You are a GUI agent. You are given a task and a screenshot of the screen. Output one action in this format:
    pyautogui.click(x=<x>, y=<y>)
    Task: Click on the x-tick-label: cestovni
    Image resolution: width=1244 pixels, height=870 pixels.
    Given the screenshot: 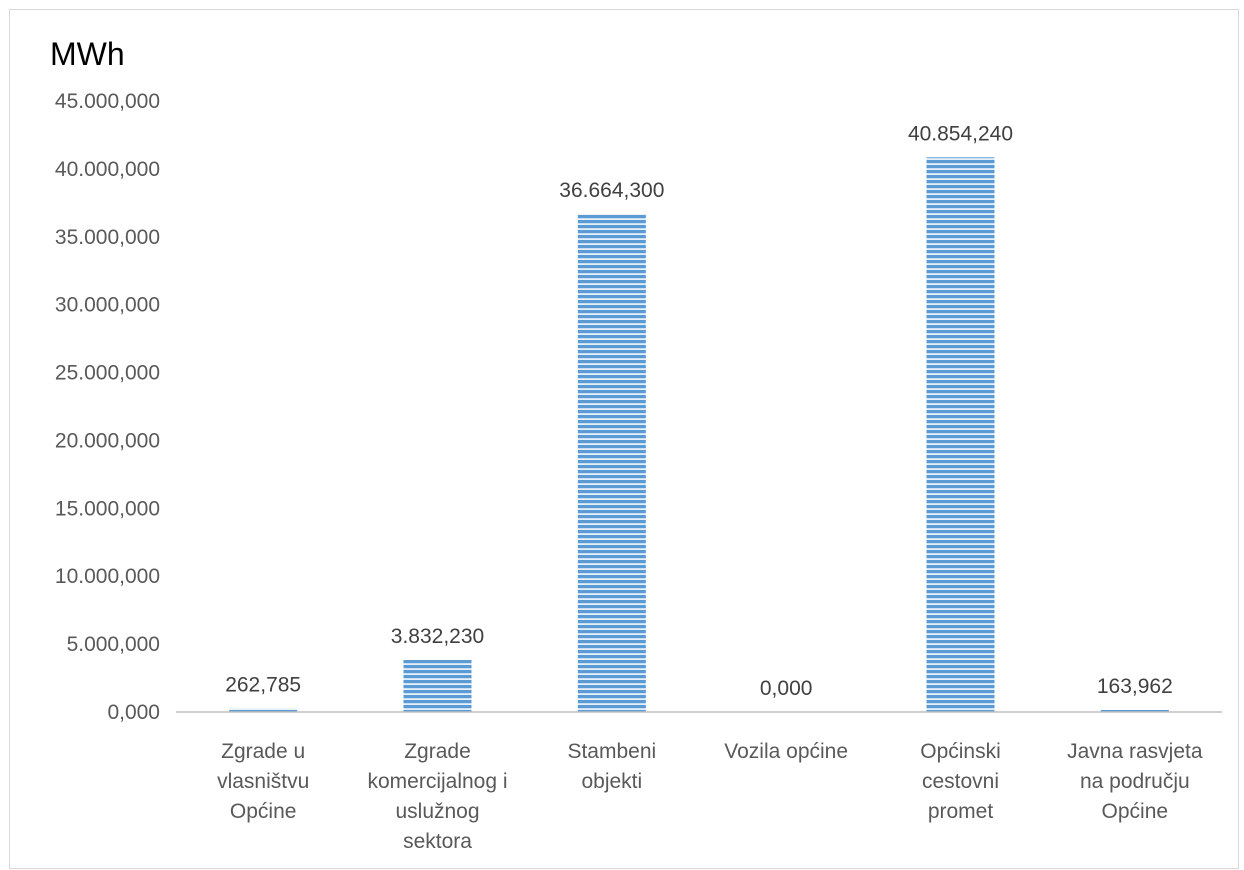 What is the action you would take?
    pyautogui.click(x=960, y=781)
    